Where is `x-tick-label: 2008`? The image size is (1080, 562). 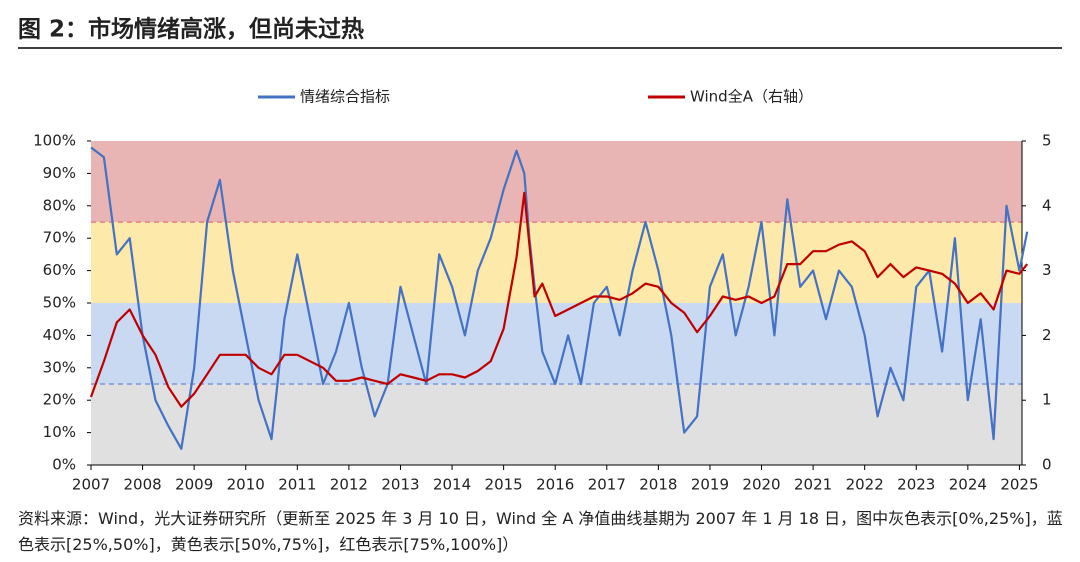
x-tick-label: 2008 is located at coordinates (142, 485).